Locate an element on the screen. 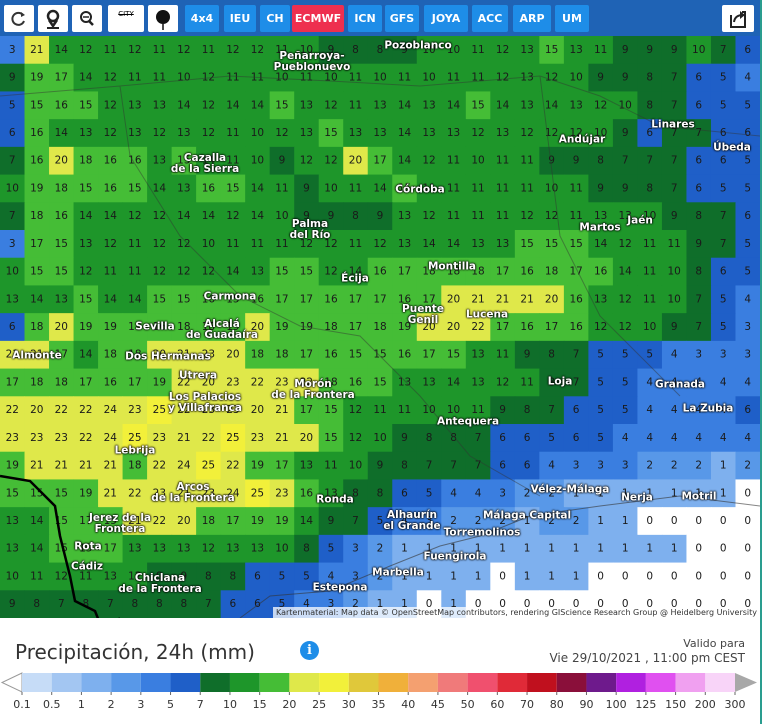 The width and height of the screenshot is (771, 724). model-button: 4x4 is located at coordinates (202, 18).